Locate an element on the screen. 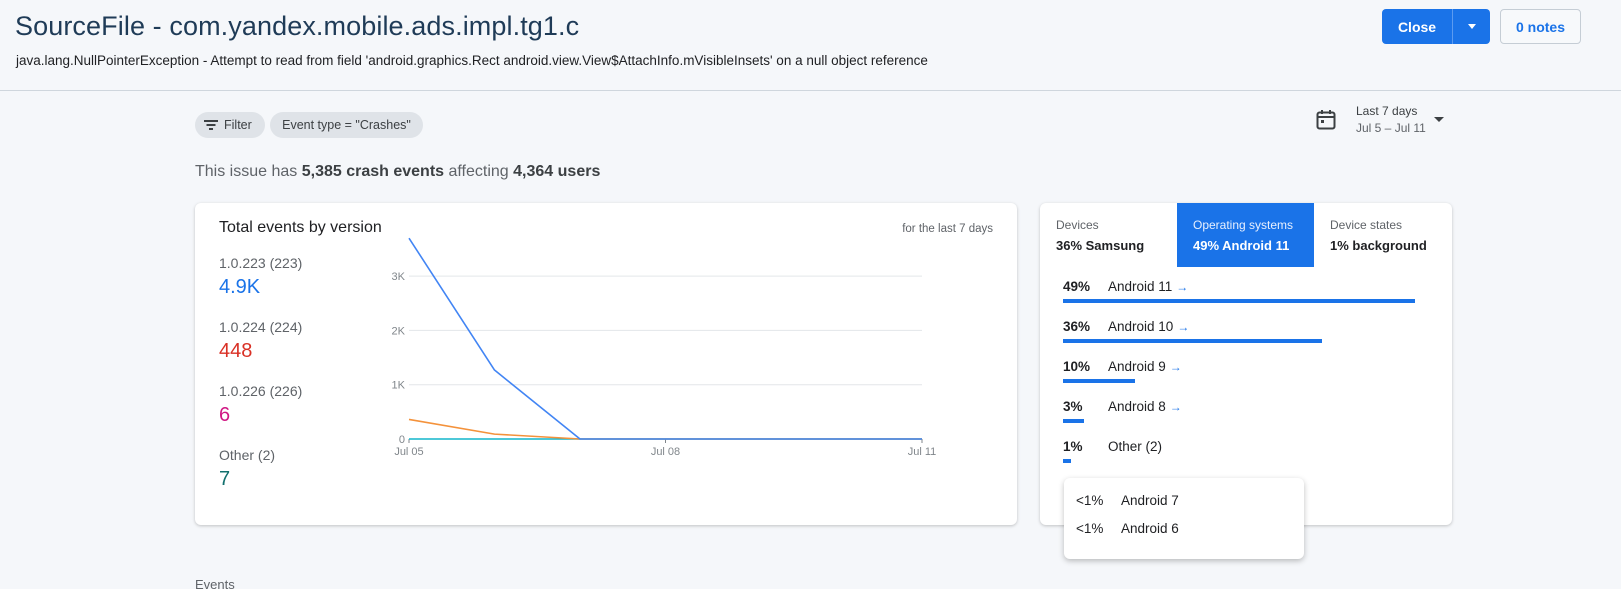 The width and height of the screenshot is (1621, 589). popup-row: <1% Android 6 is located at coordinates (1127, 528).